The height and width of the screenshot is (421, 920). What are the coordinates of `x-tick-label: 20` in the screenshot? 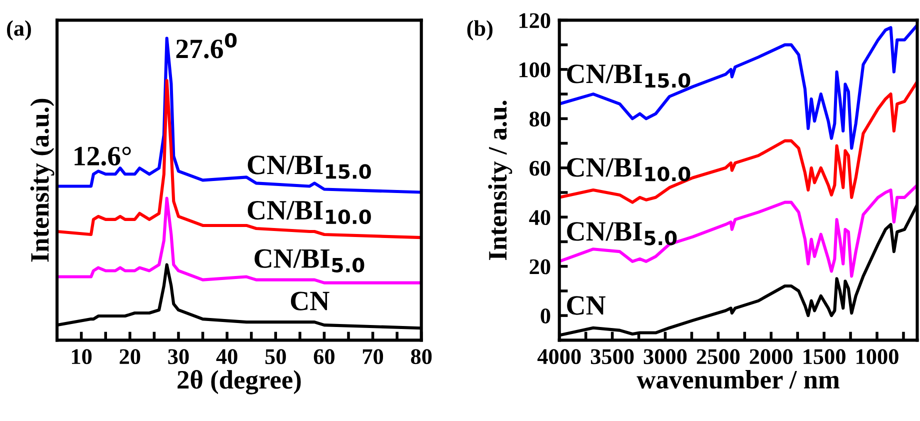 It's located at (130, 356).